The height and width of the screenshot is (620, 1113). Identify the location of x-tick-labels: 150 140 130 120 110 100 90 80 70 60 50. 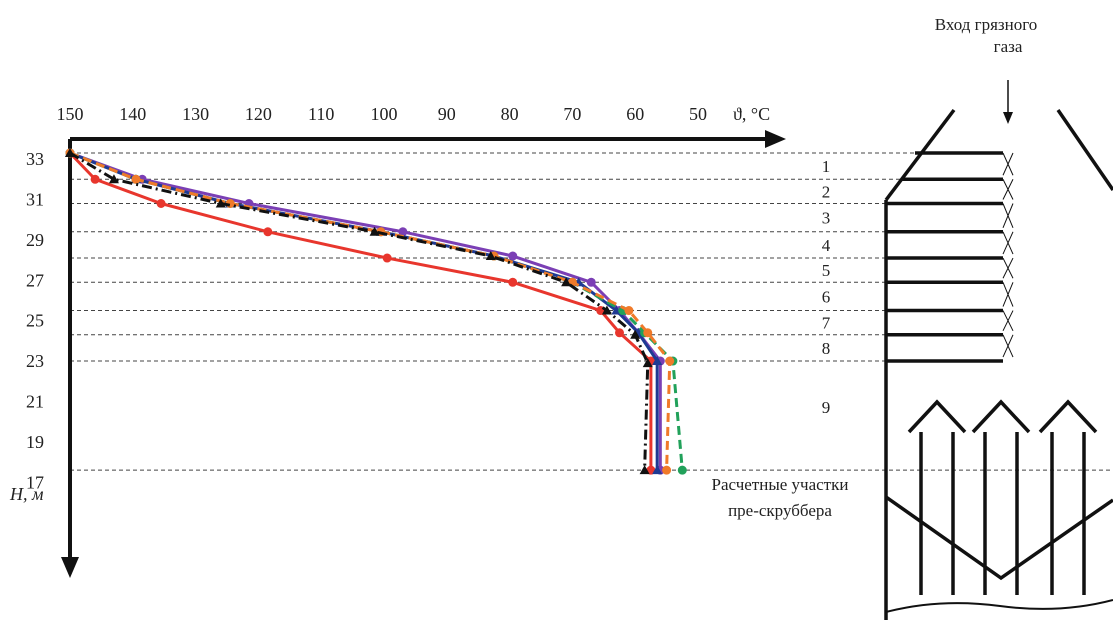
(382, 114).